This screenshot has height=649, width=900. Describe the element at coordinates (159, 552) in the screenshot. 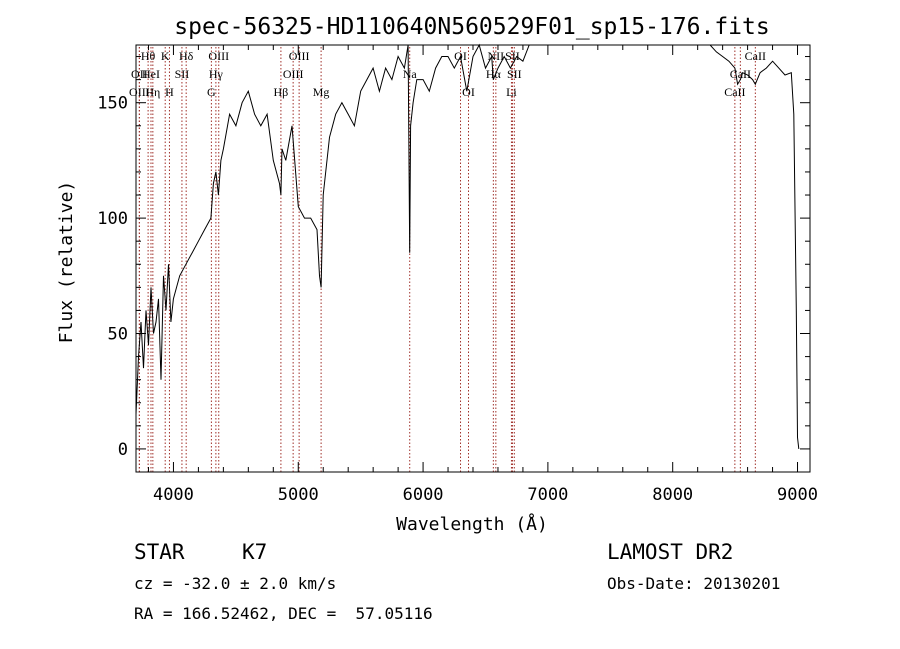

I see `object-type: STAR` at that location.